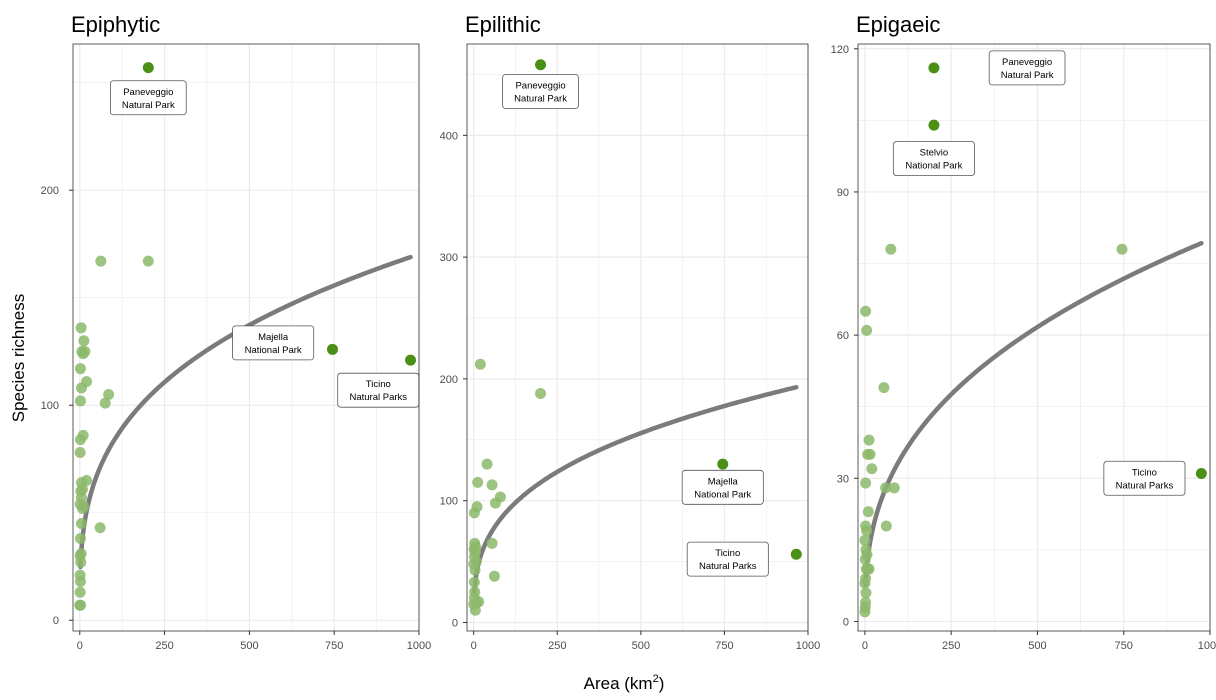 The width and height of the screenshot is (1216, 700). Describe the element at coordinates (808, 646) in the screenshot. I see `x-tick-label: 1000` at that location.